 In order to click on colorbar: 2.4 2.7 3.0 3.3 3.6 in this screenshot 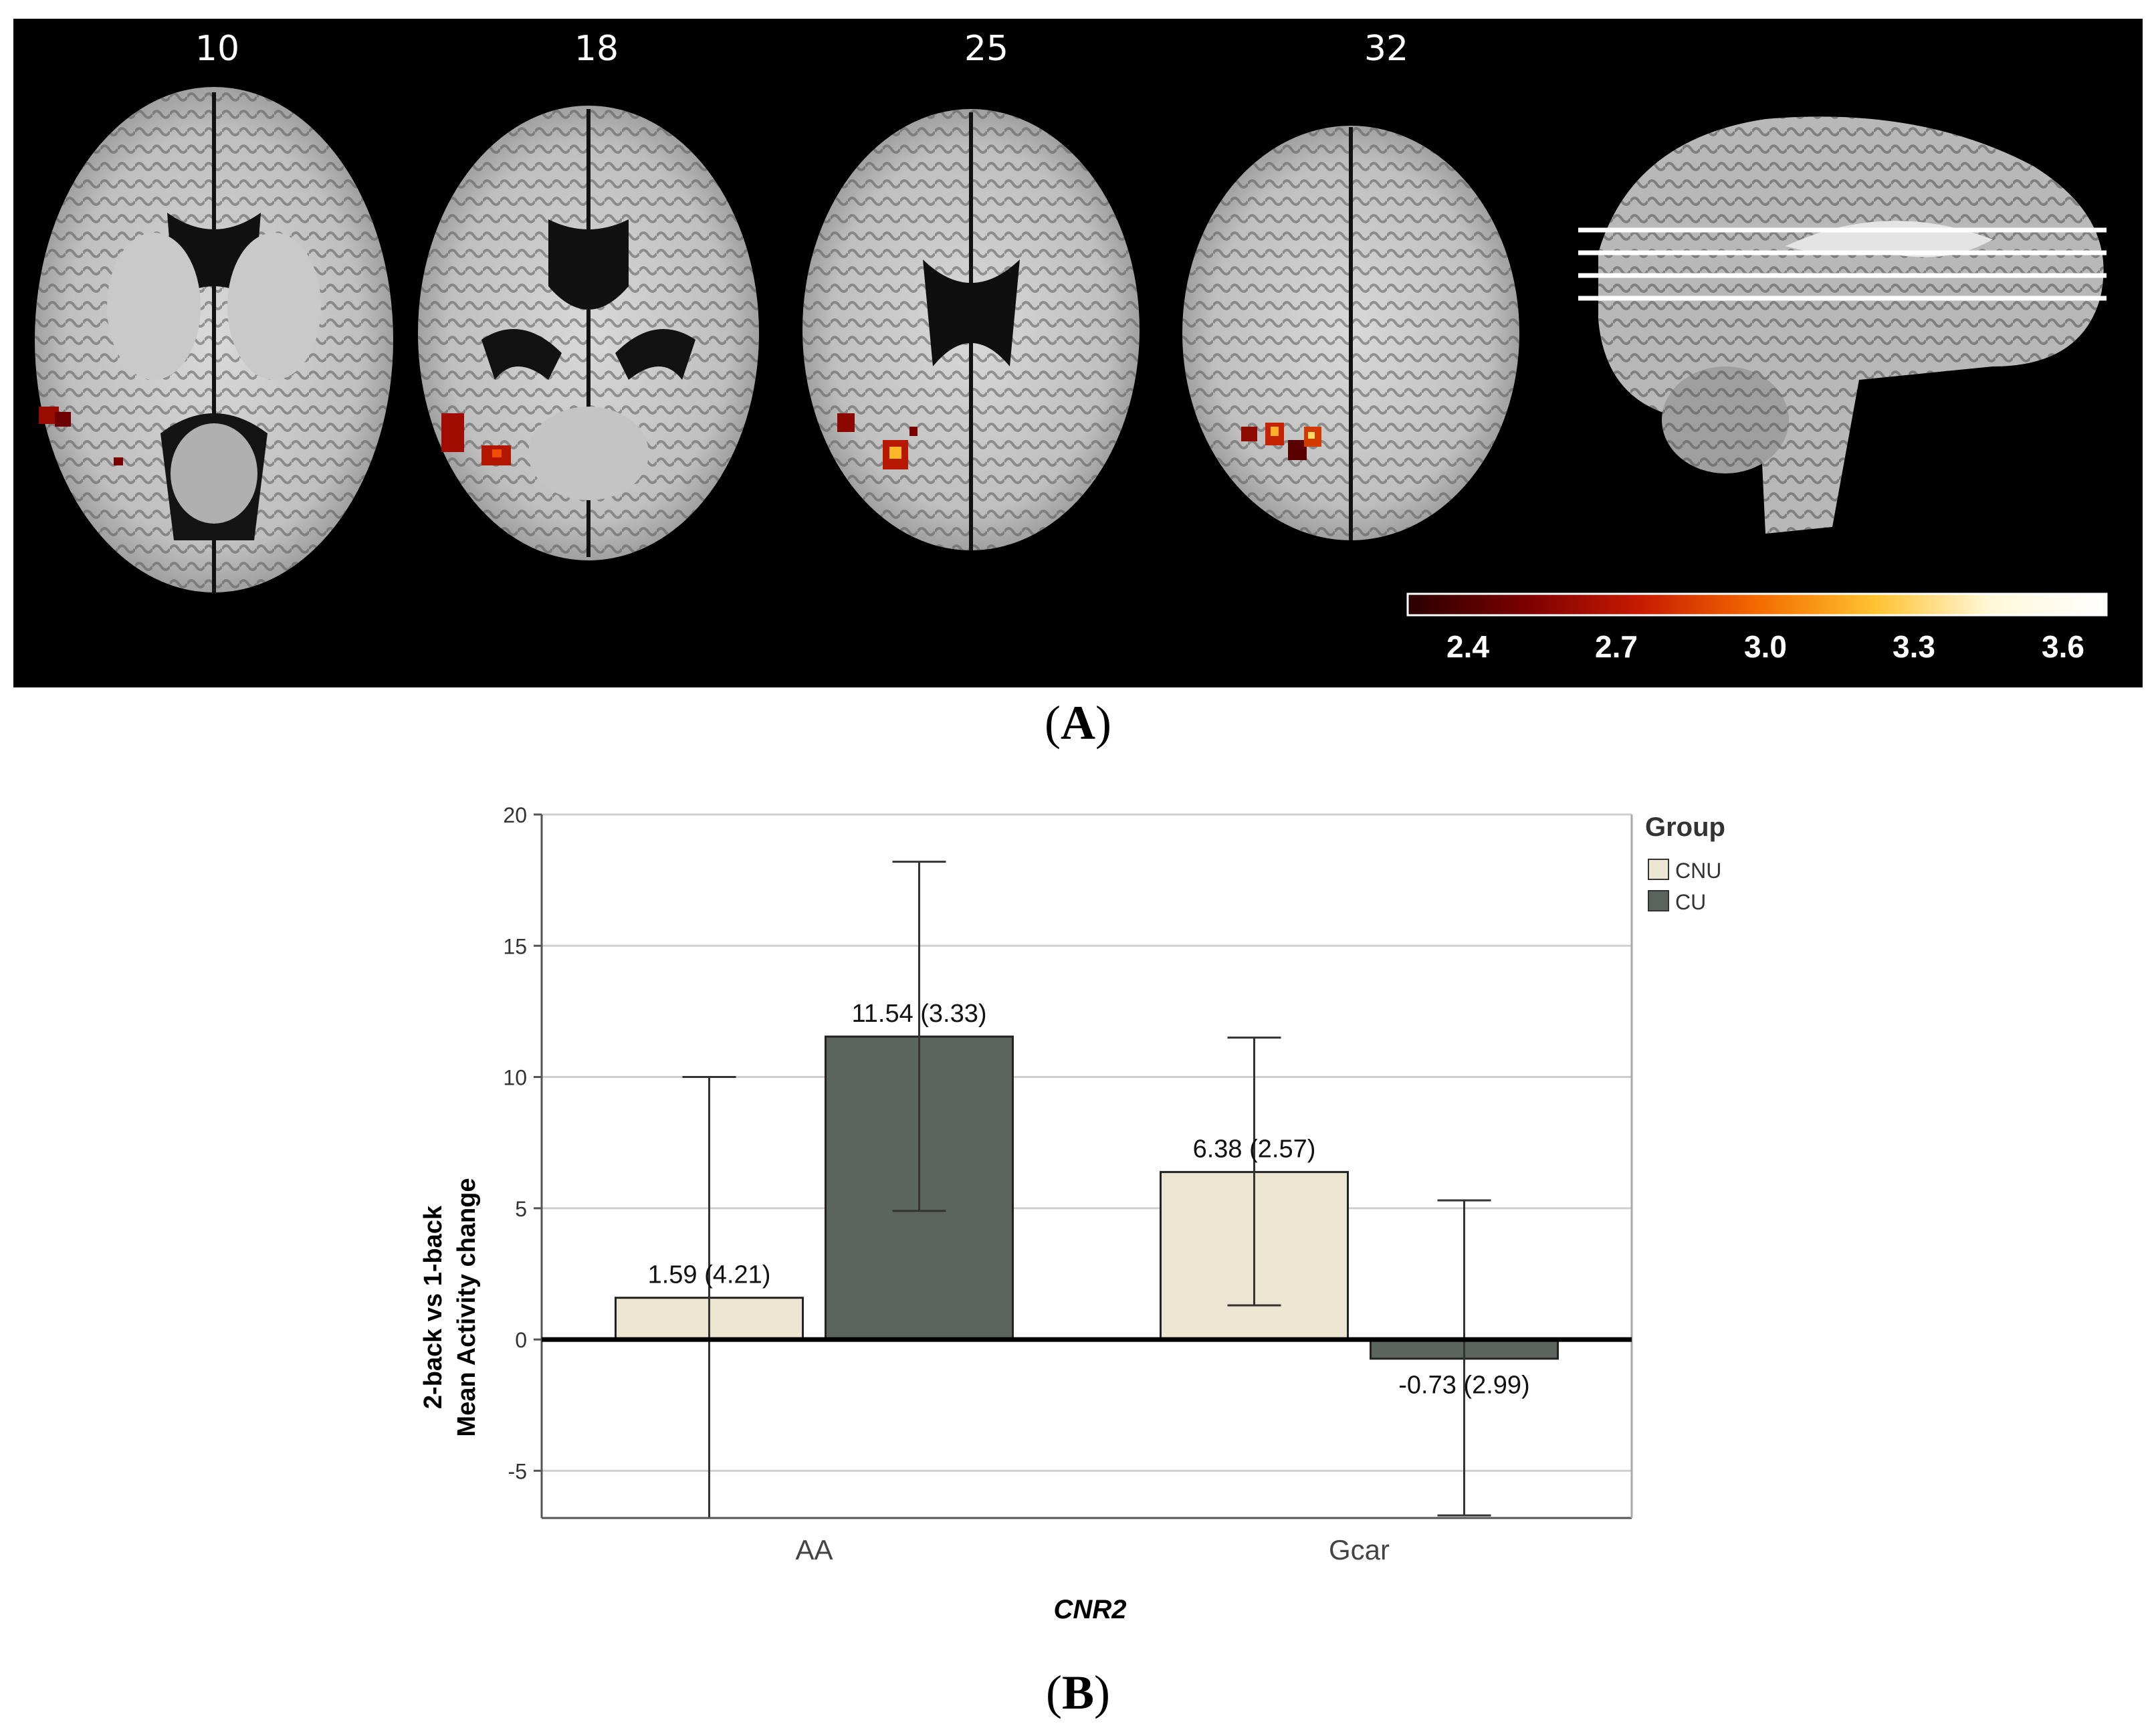, I will do `click(1757, 628)`.